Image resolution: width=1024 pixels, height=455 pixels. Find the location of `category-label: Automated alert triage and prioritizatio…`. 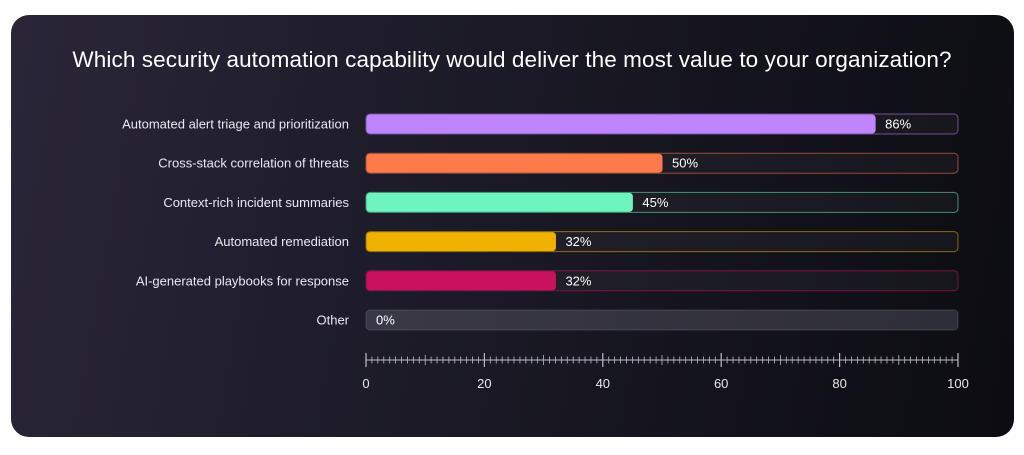

category-label: Automated alert triage and prioritizatio… is located at coordinates (235, 124).